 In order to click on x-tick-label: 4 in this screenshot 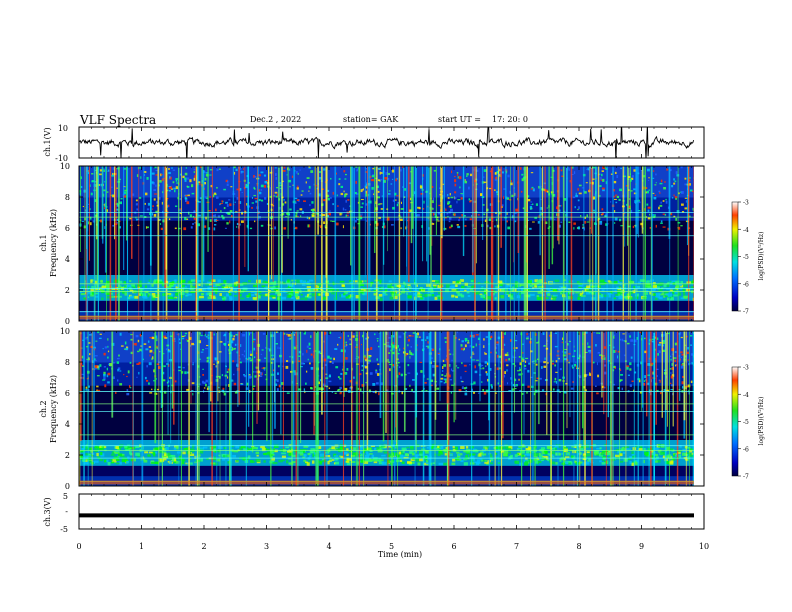, I will do `click(328, 546)`.